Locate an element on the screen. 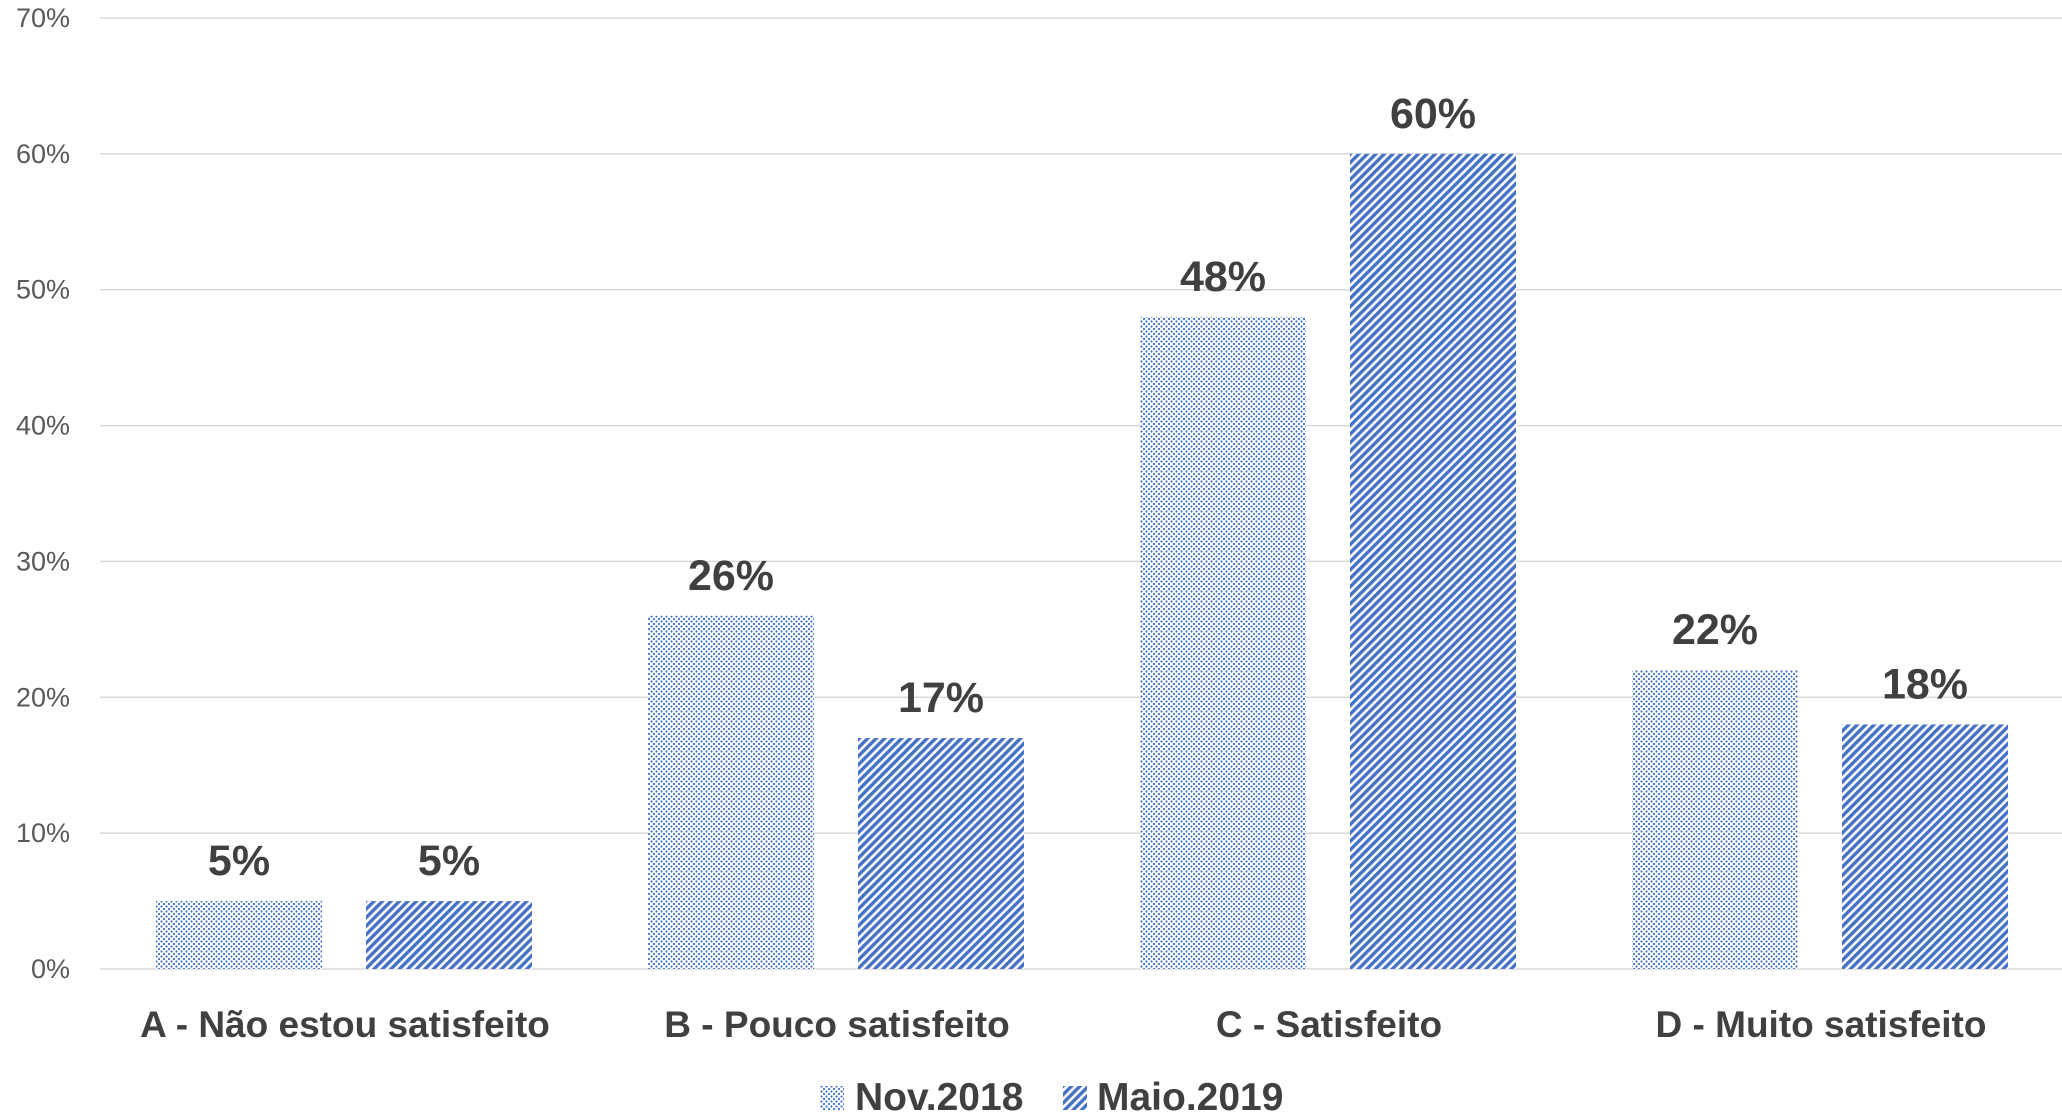 This screenshot has height=1115, width=2062. data-label-maio-2019-b: 17% is located at coordinates (941, 698).